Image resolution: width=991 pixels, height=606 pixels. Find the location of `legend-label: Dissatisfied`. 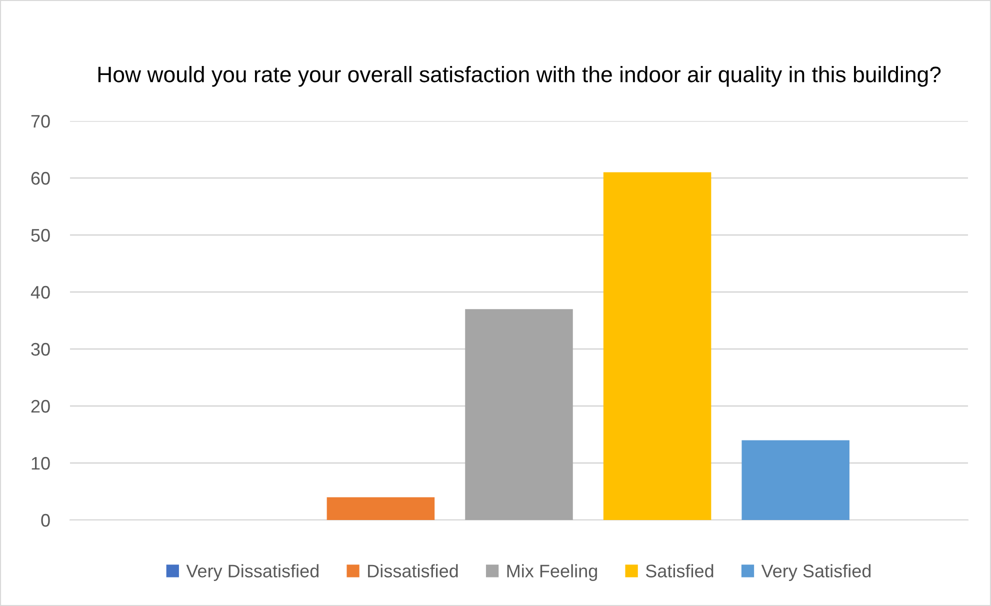

legend-label: Dissatisfied is located at coordinates (413, 571).